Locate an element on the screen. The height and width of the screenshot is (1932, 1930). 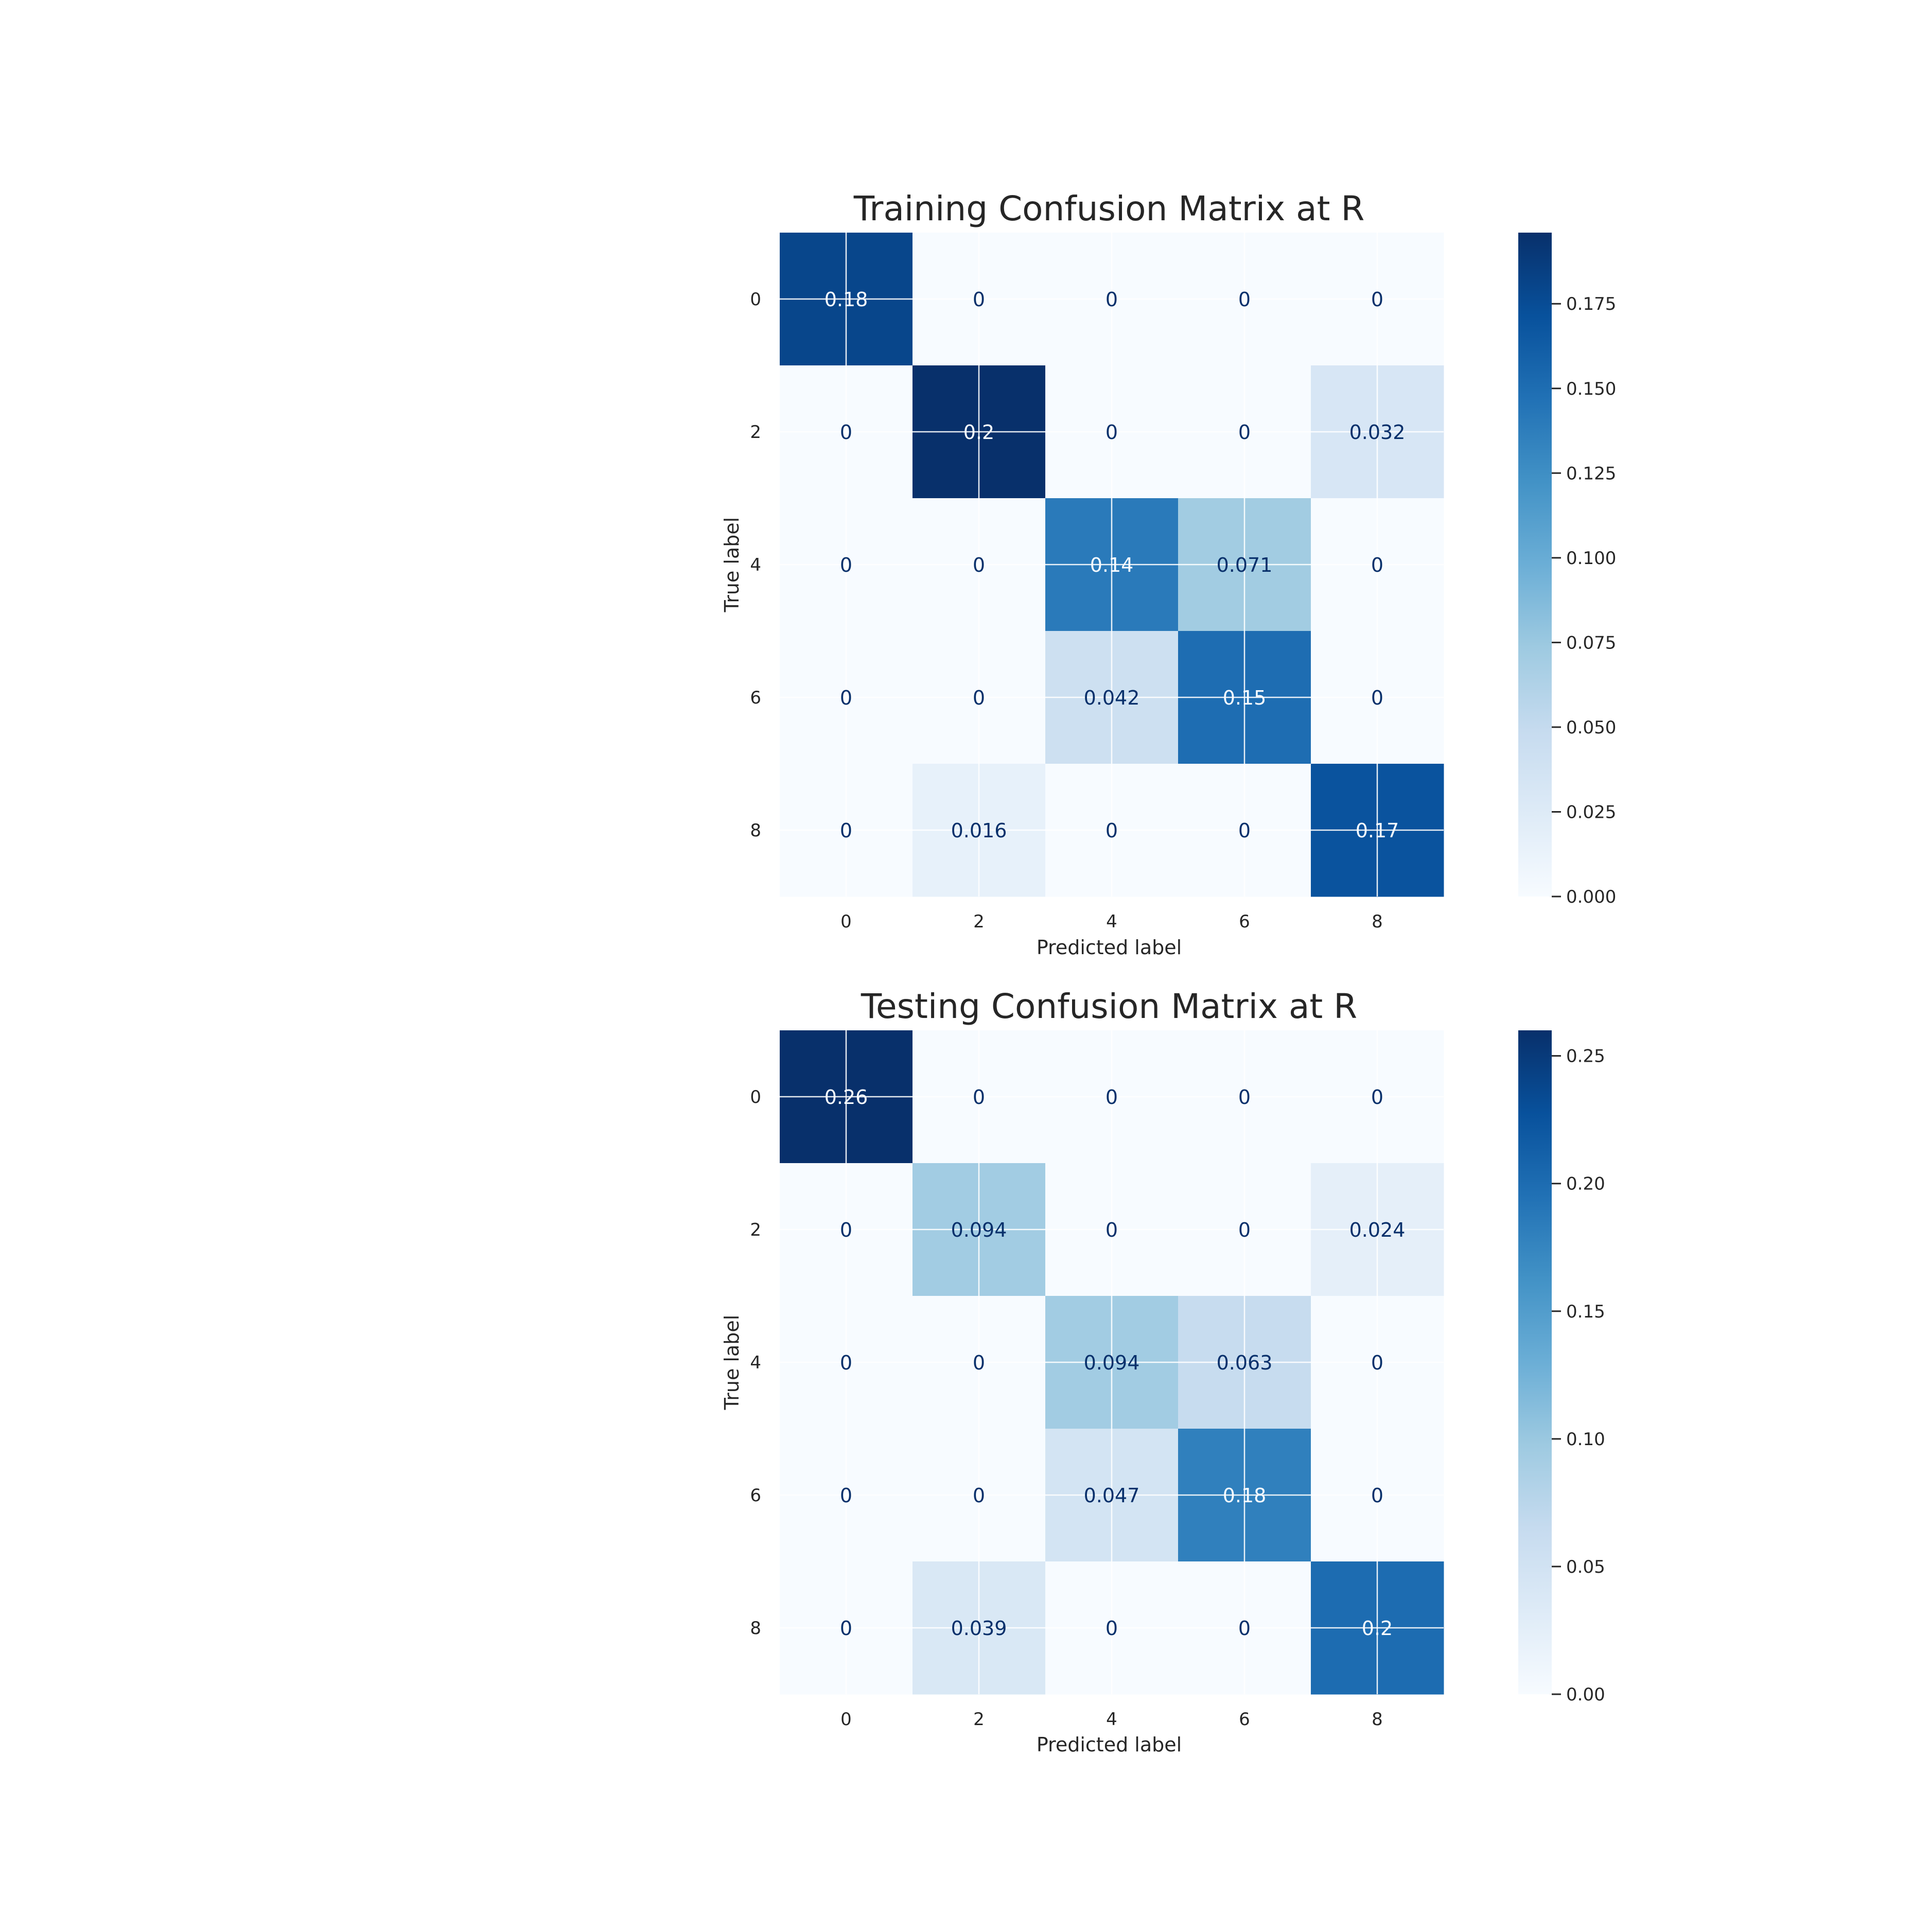
cell-value-label: 0.26 is located at coordinates (846, 1097).